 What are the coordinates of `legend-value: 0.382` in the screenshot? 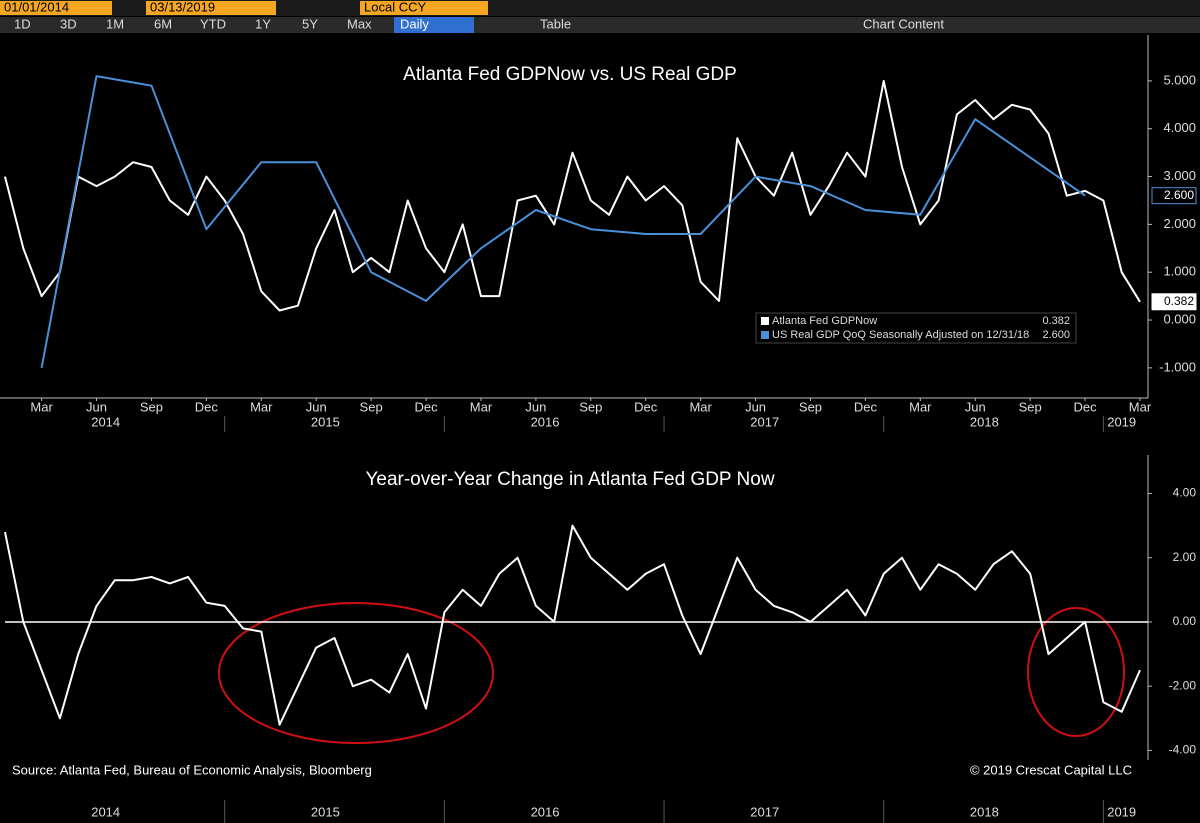 It's located at (1056, 321).